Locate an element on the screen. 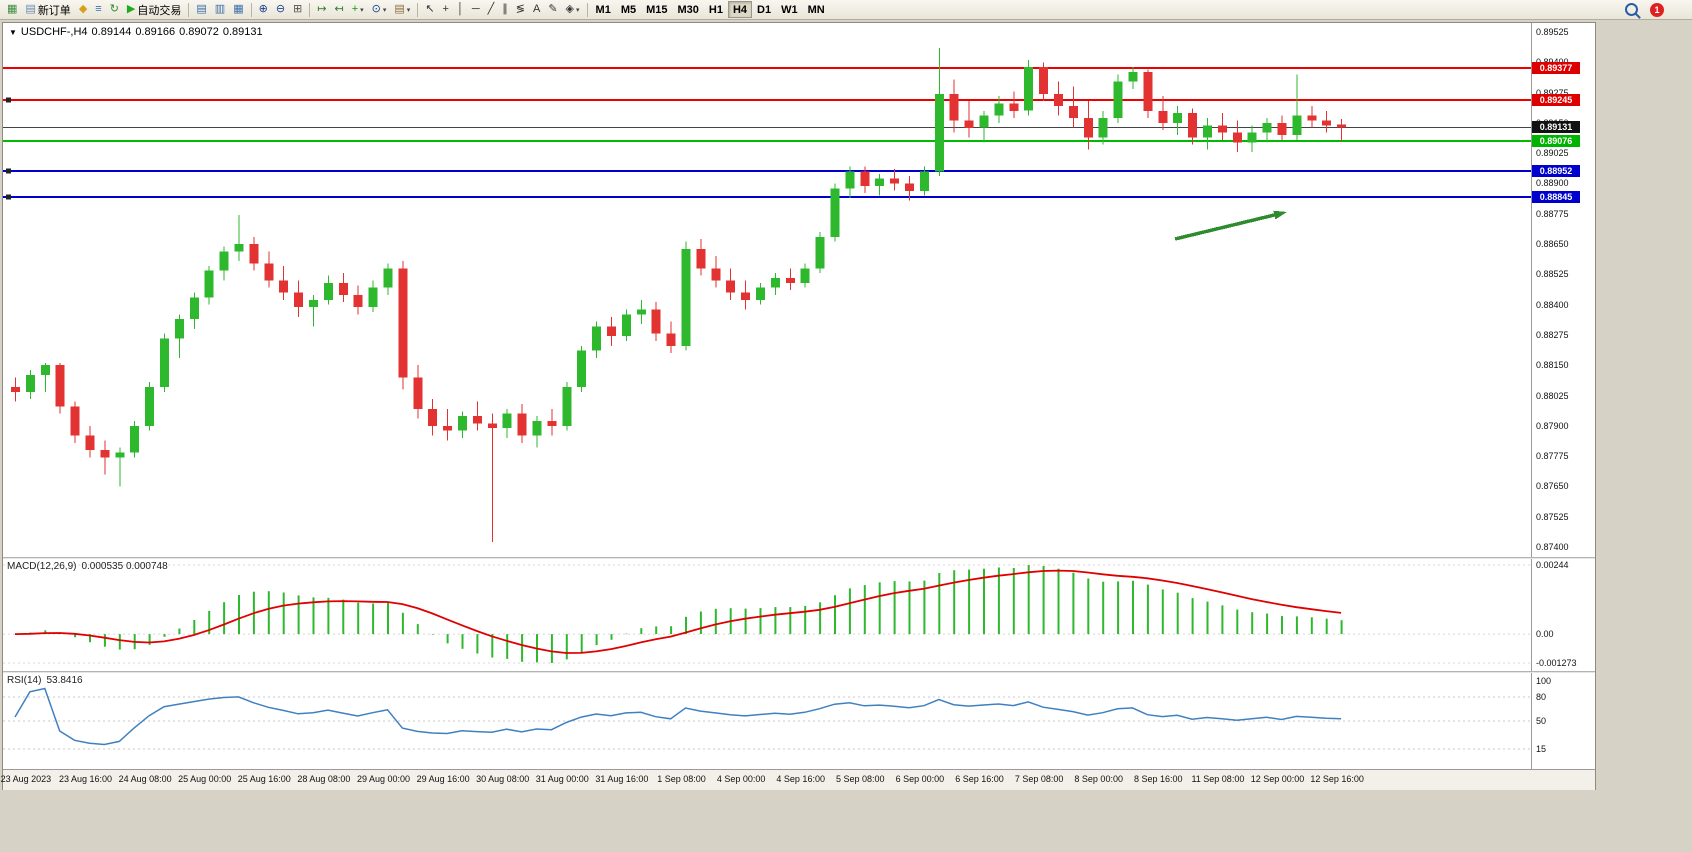 The height and width of the screenshot is (852, 1692). metaeditor-button: ◆ is located at coordinates (83, 9).